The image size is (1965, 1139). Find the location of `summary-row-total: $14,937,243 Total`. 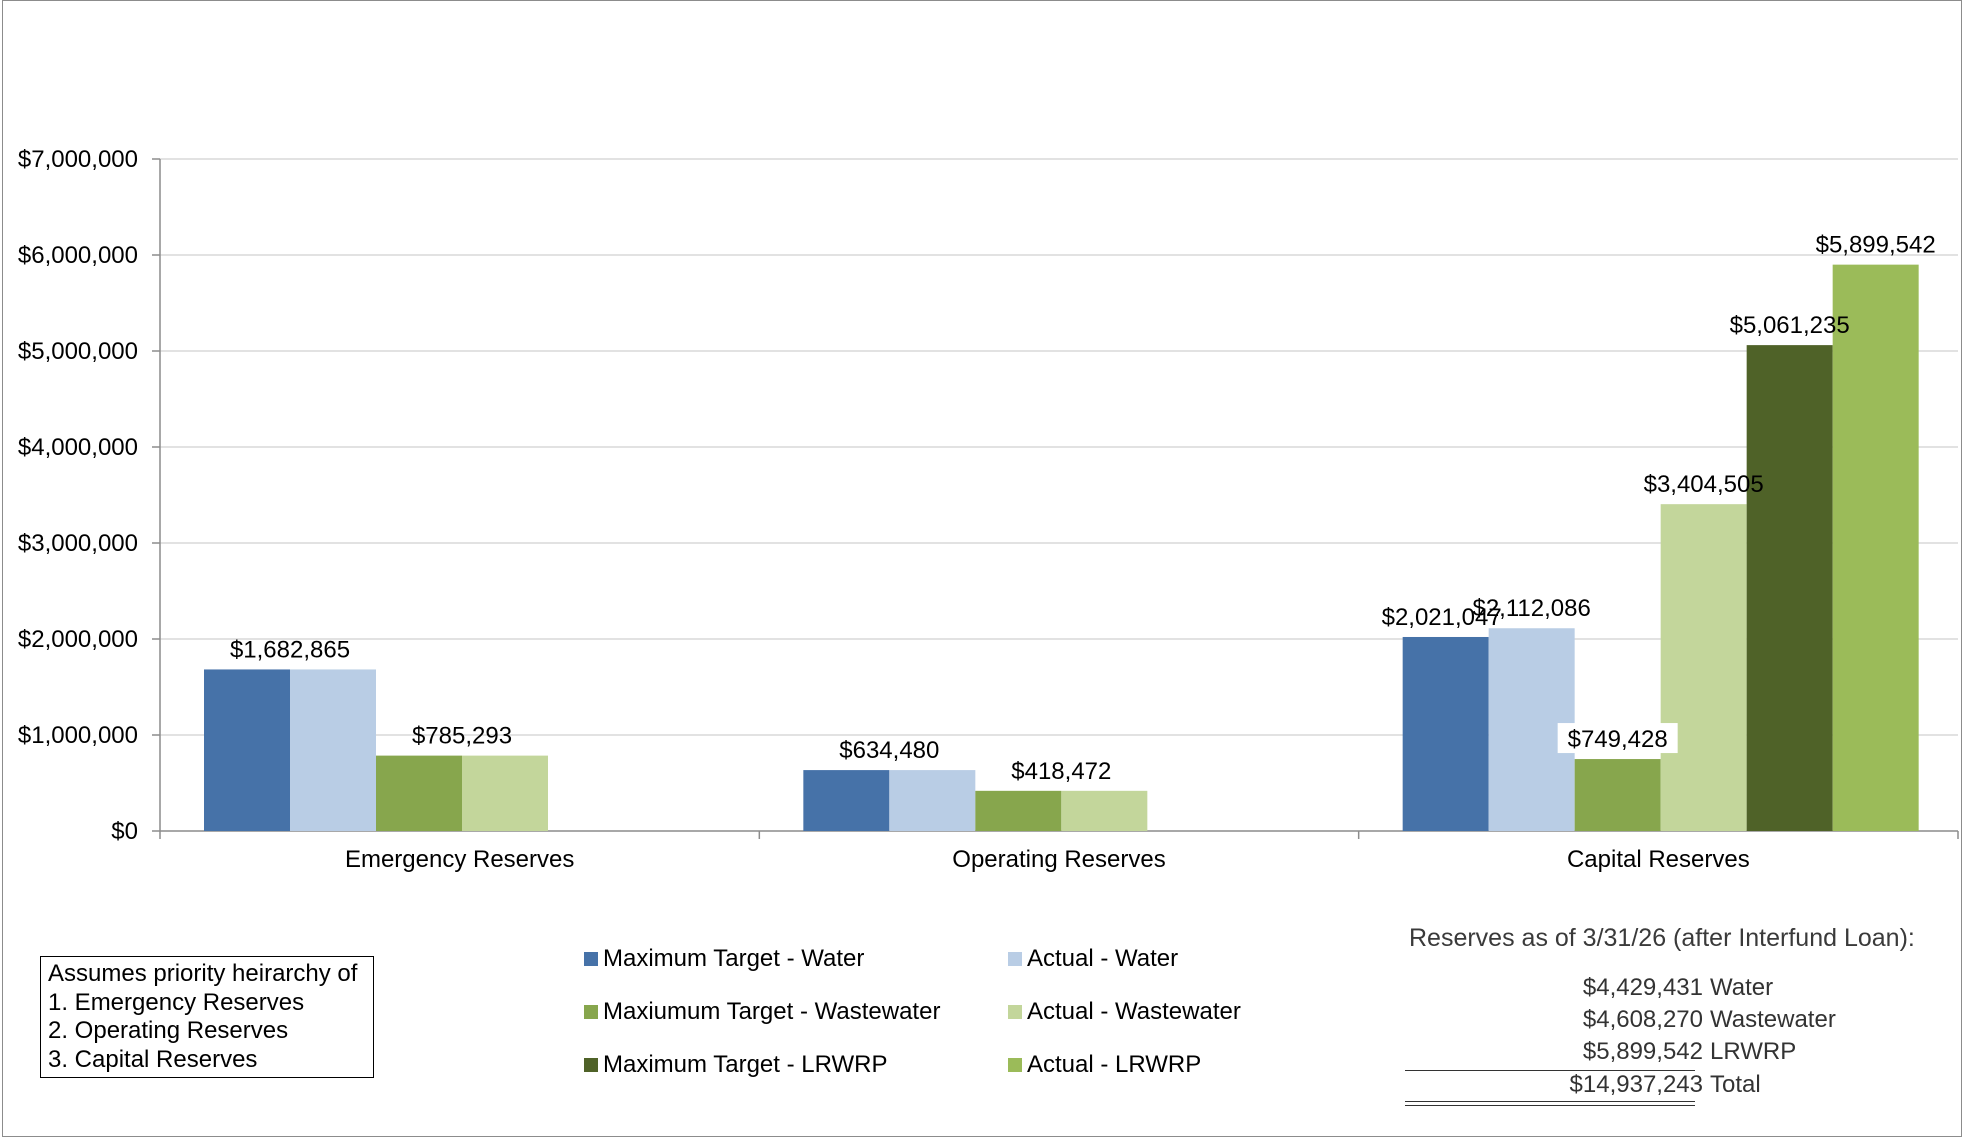

summary-row-total: $14,937,243 Total is located at coordinates (1675, 1087).